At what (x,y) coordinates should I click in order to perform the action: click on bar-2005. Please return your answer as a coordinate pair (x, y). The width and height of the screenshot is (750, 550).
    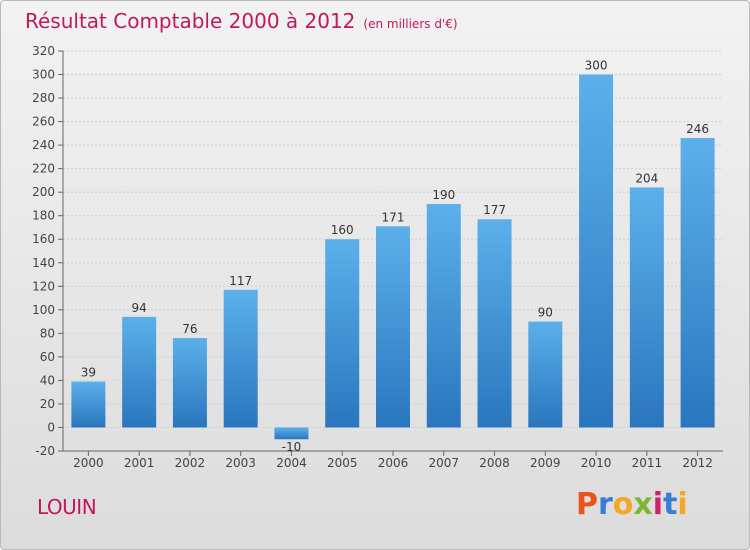
    Looking at the image, I should click on (342, 333).